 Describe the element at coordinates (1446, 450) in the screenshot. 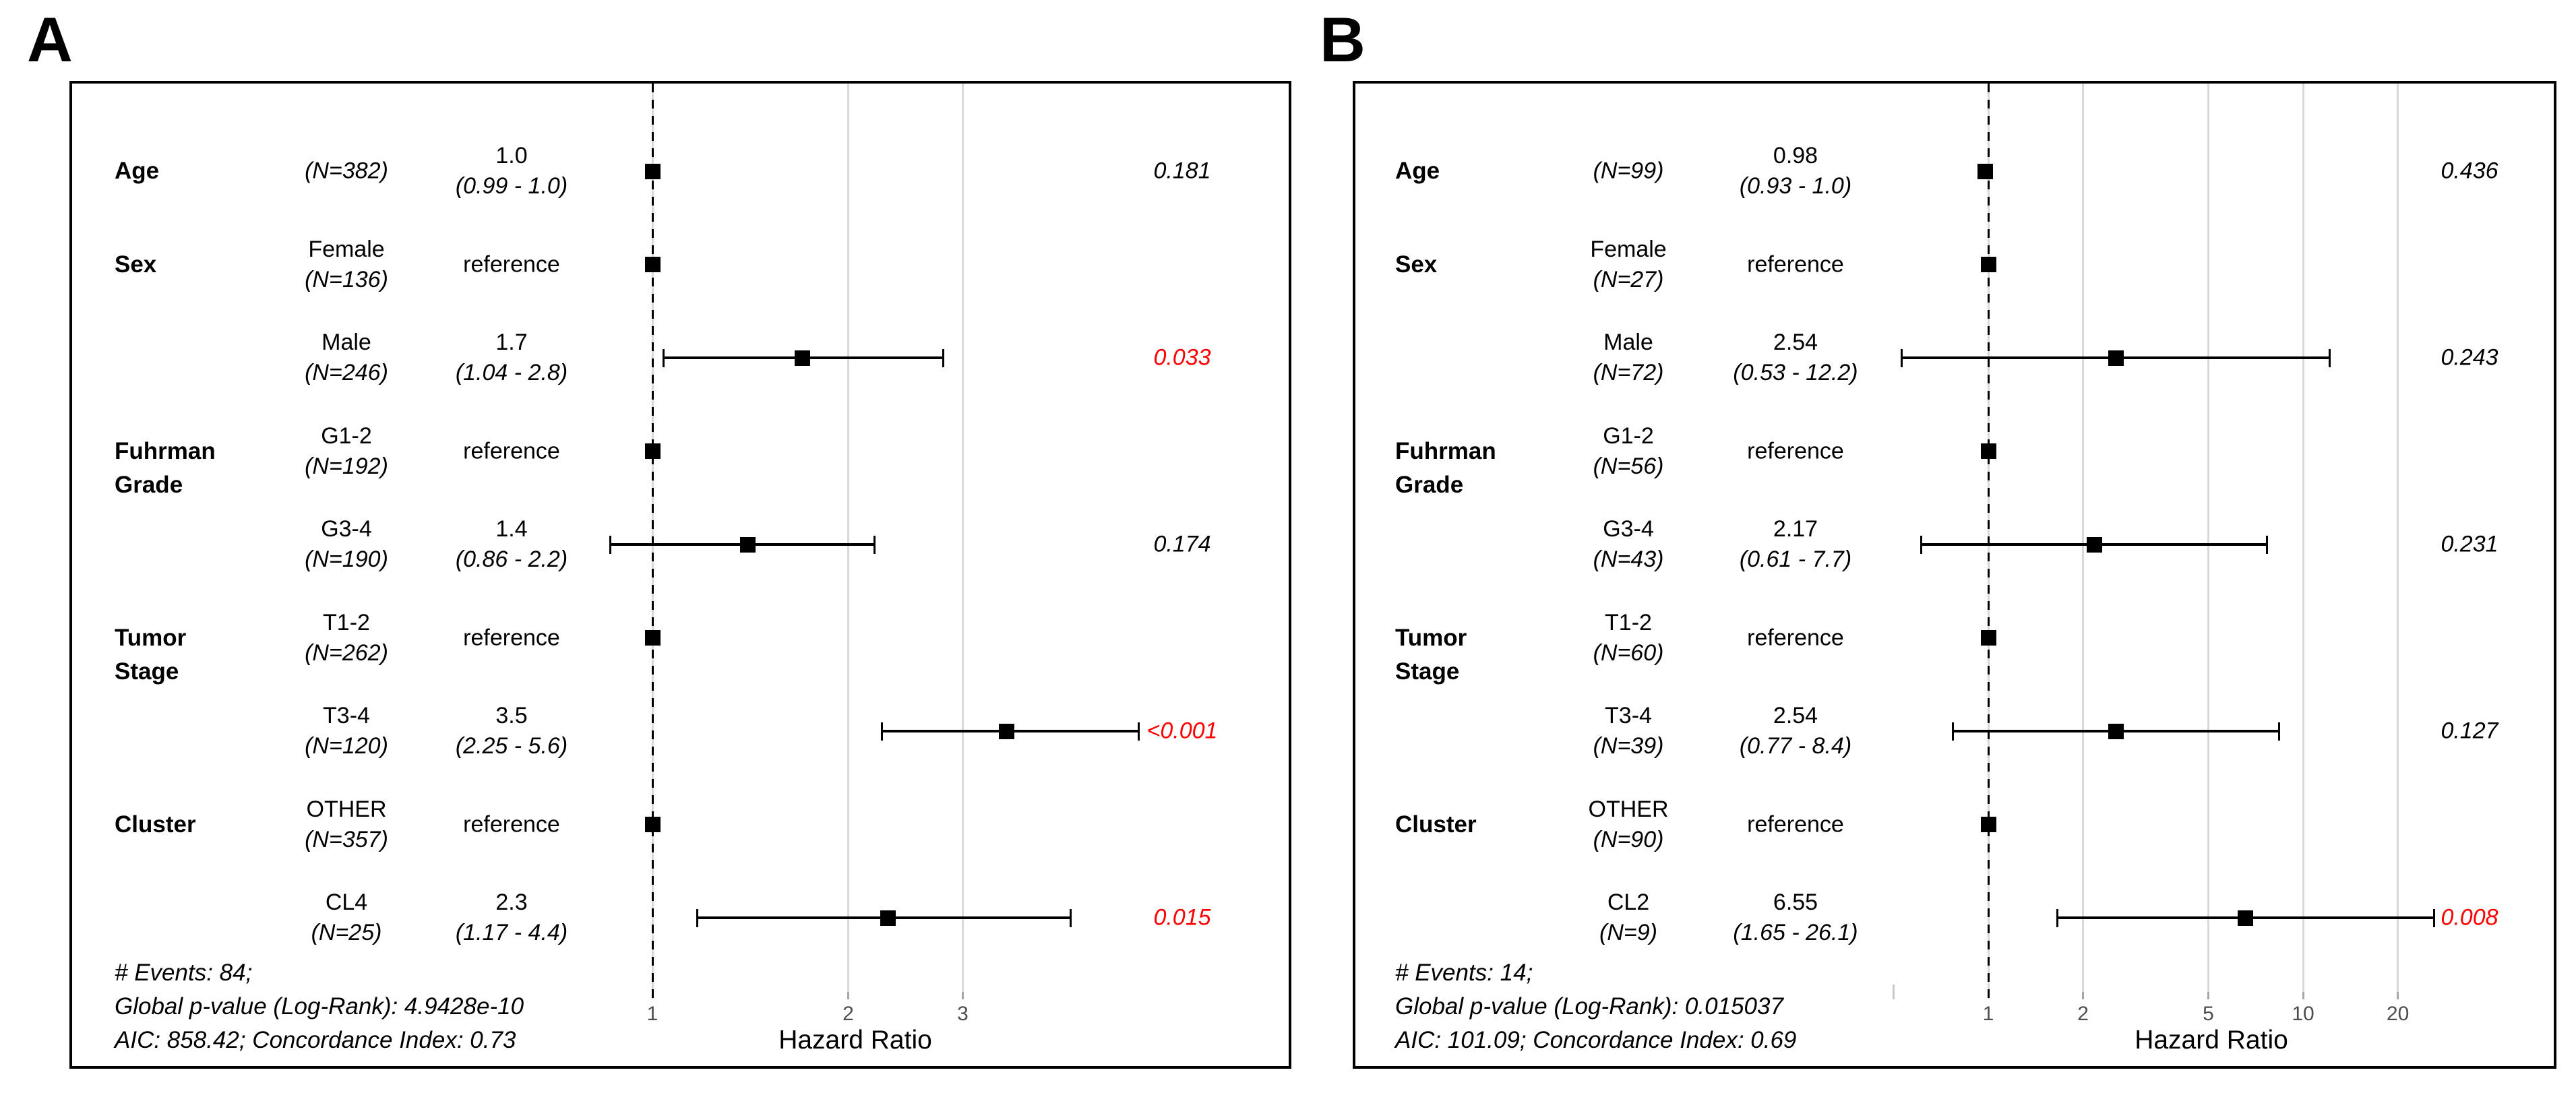

I see `row-variable-line: Fuhrman` at that location.